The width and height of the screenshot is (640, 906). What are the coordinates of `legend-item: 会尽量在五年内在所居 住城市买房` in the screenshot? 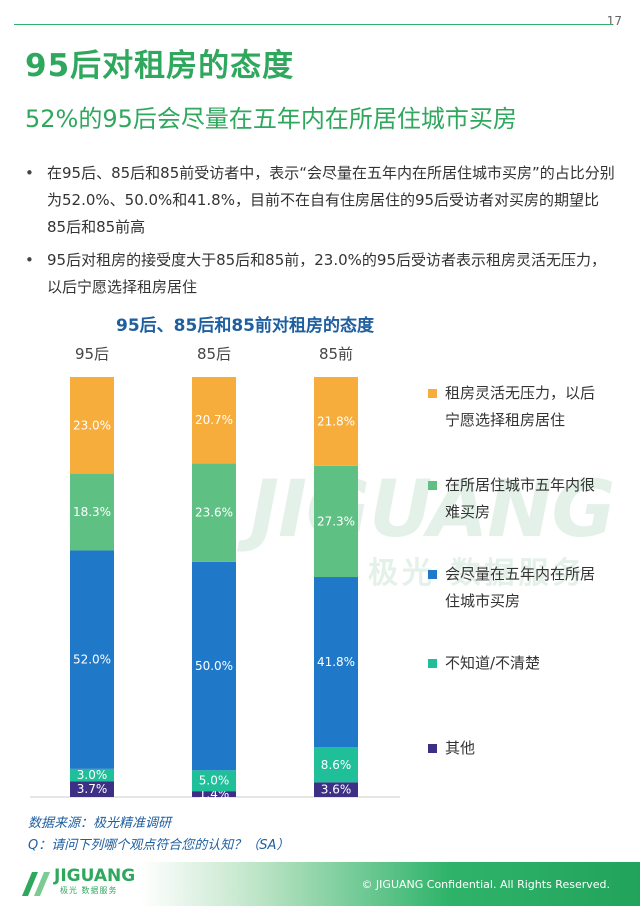 It's located at (526, 588).